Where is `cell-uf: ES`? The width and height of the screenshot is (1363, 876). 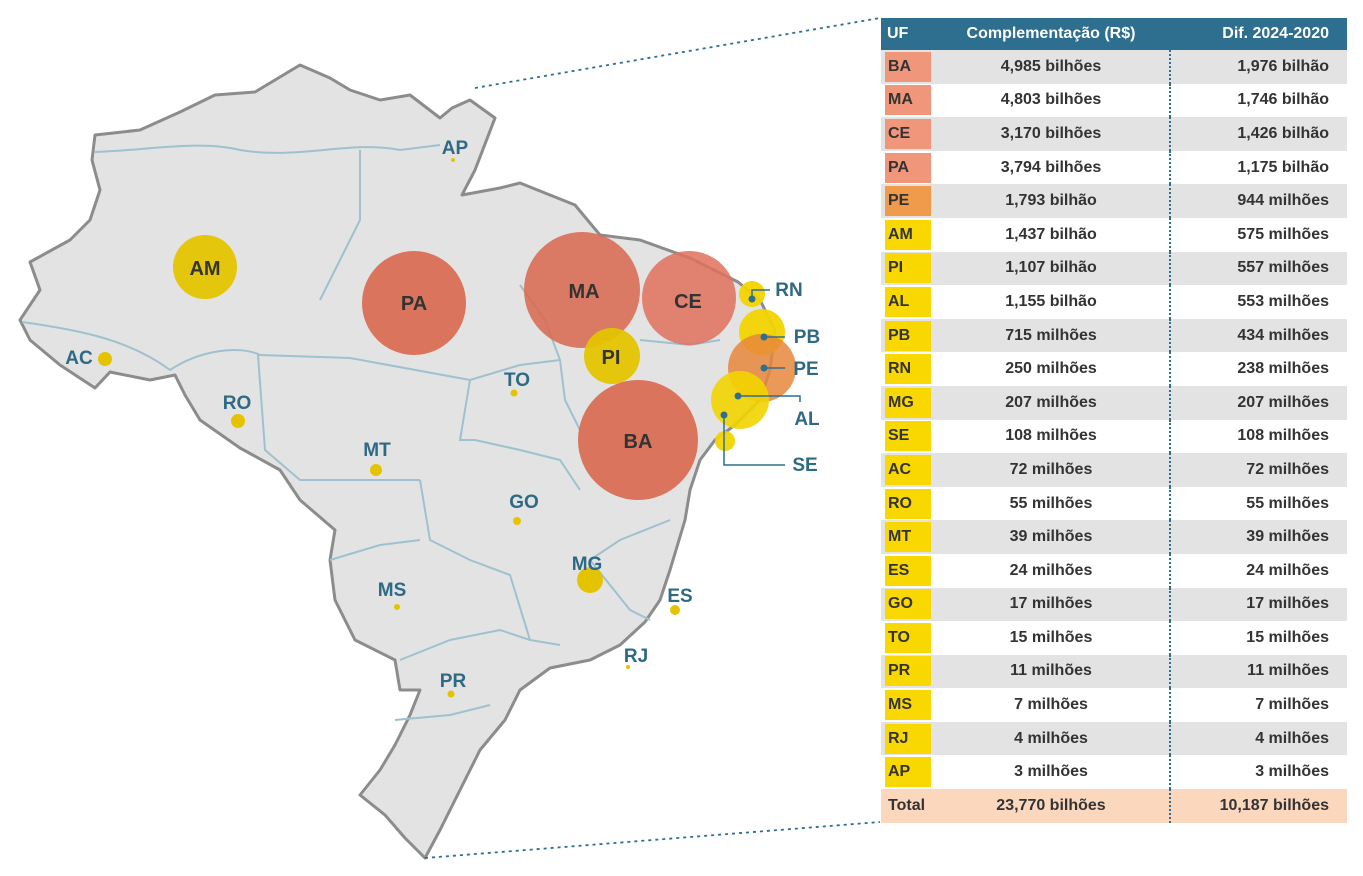 cell-uf: ES is located at coordinates (907, 570).